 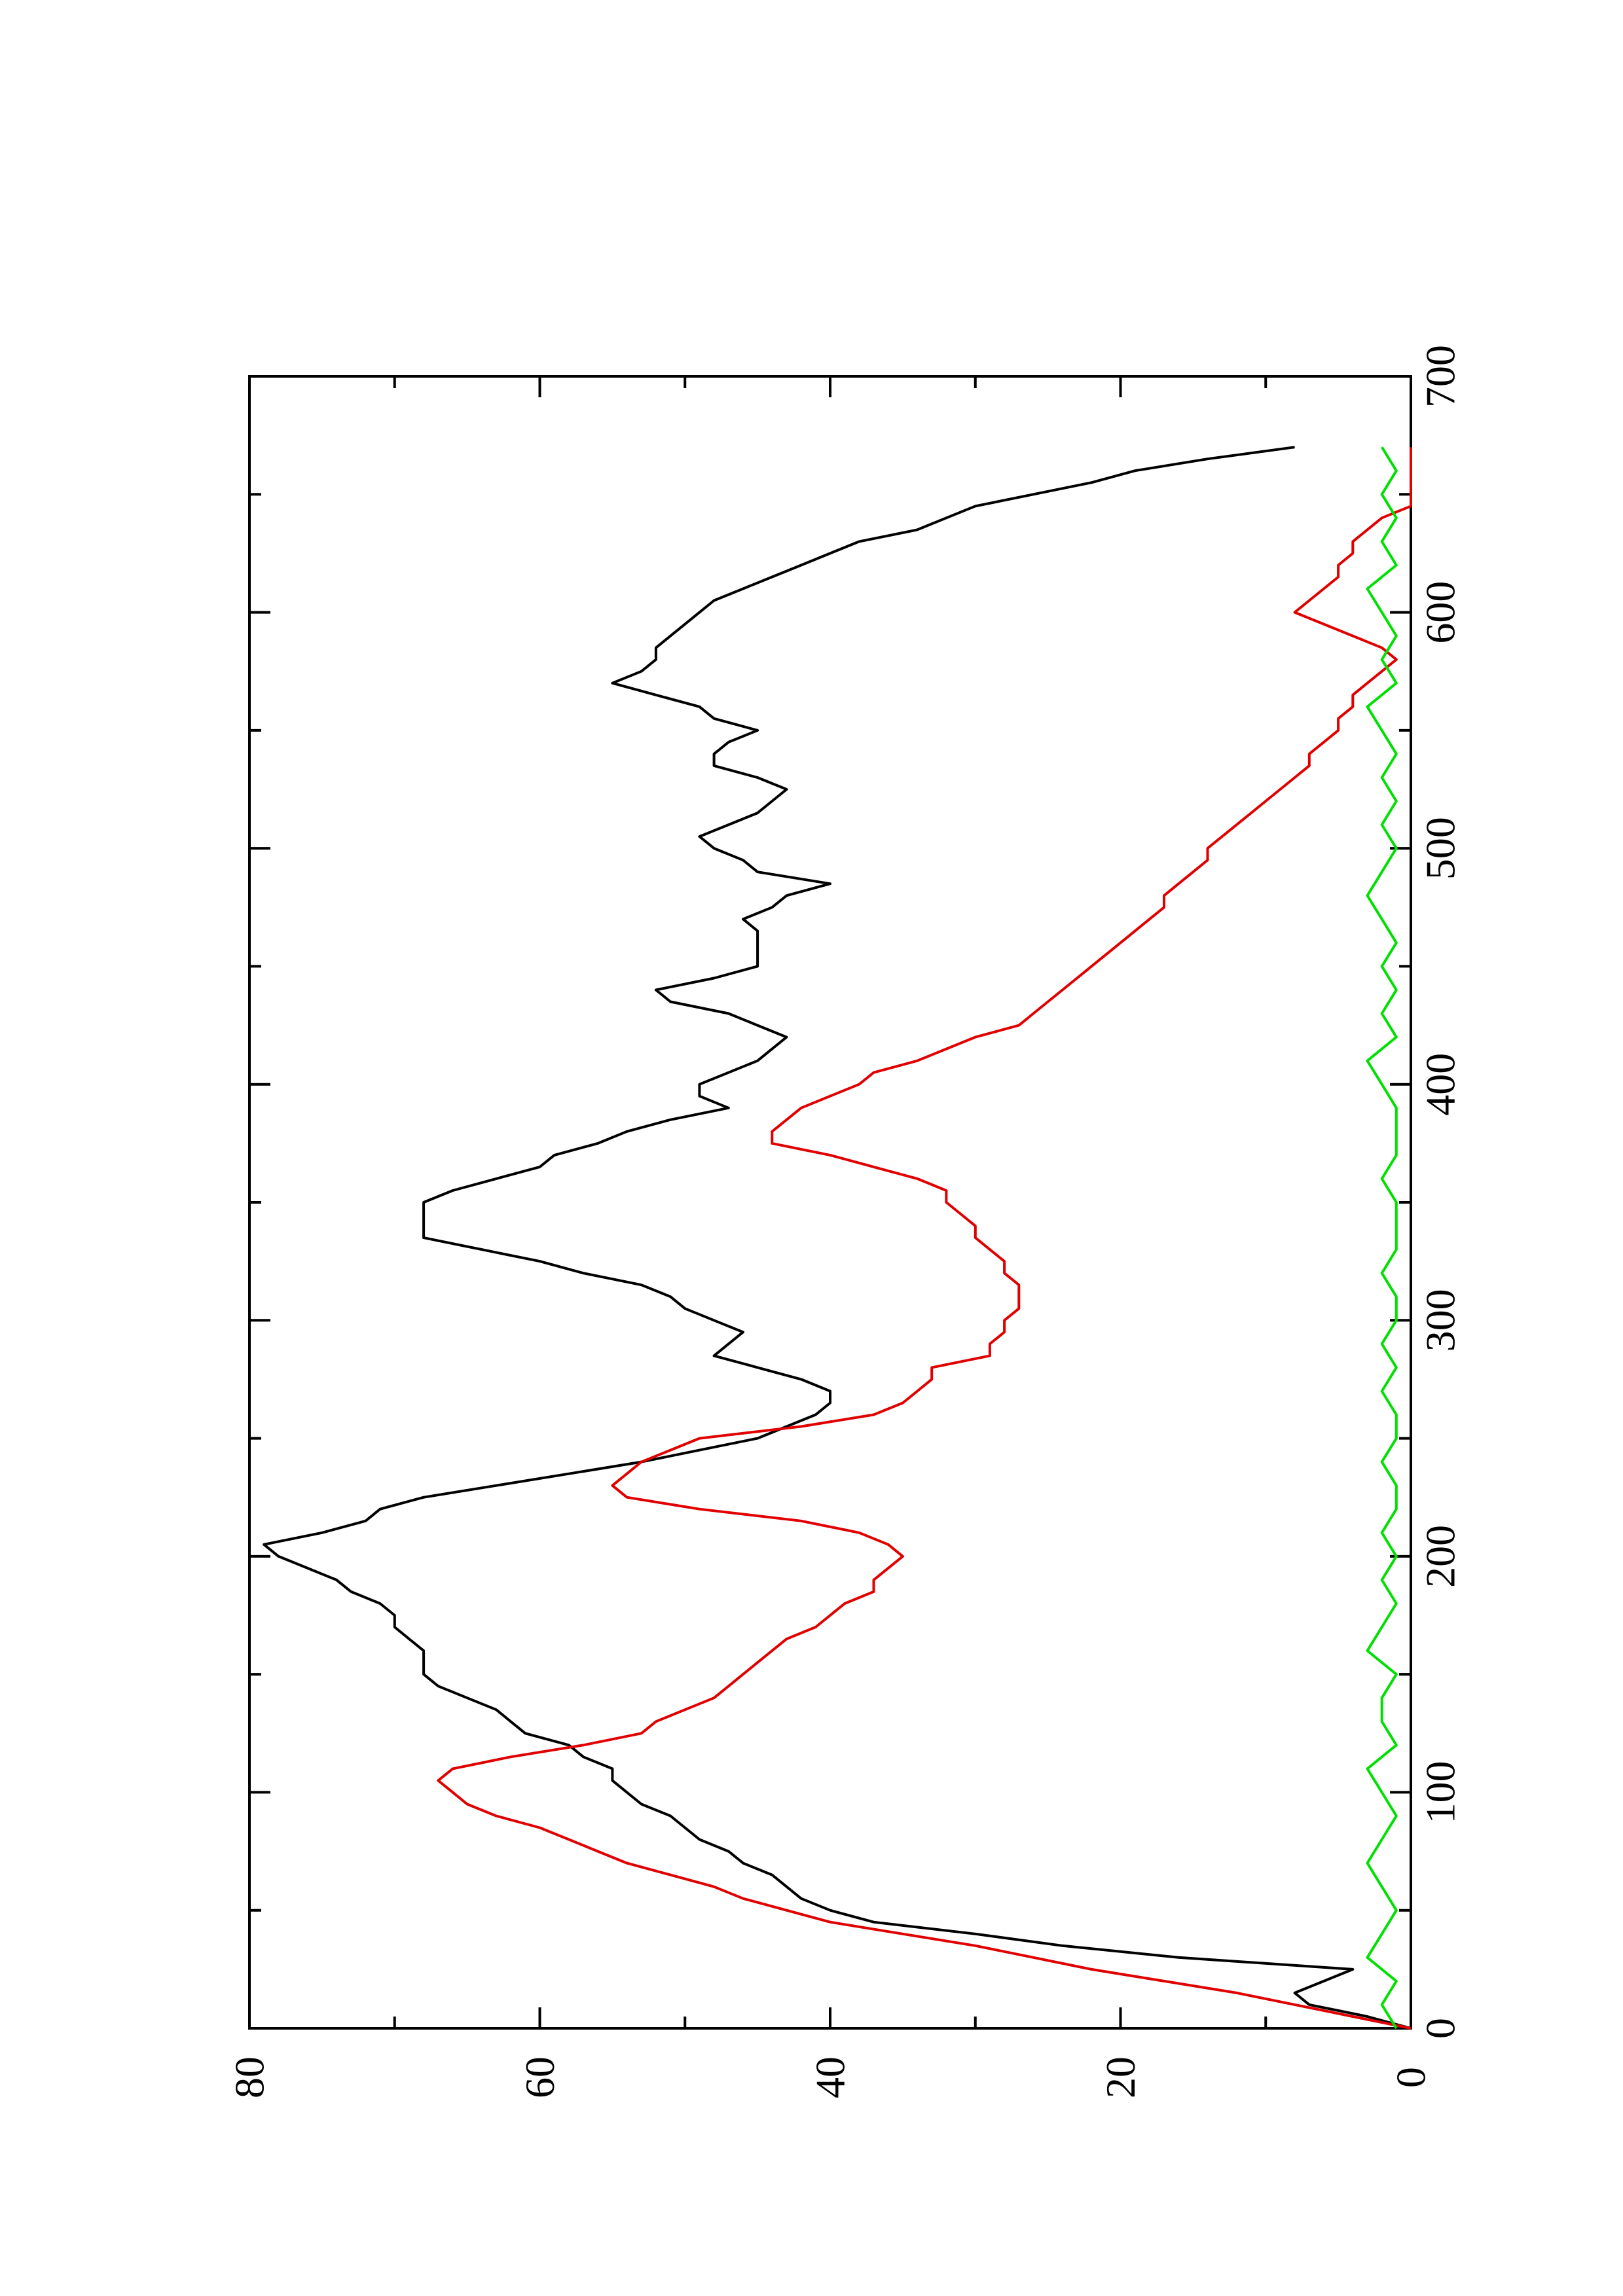 I want to click on x-tick-label: 700, so click(x=1440, y=376).